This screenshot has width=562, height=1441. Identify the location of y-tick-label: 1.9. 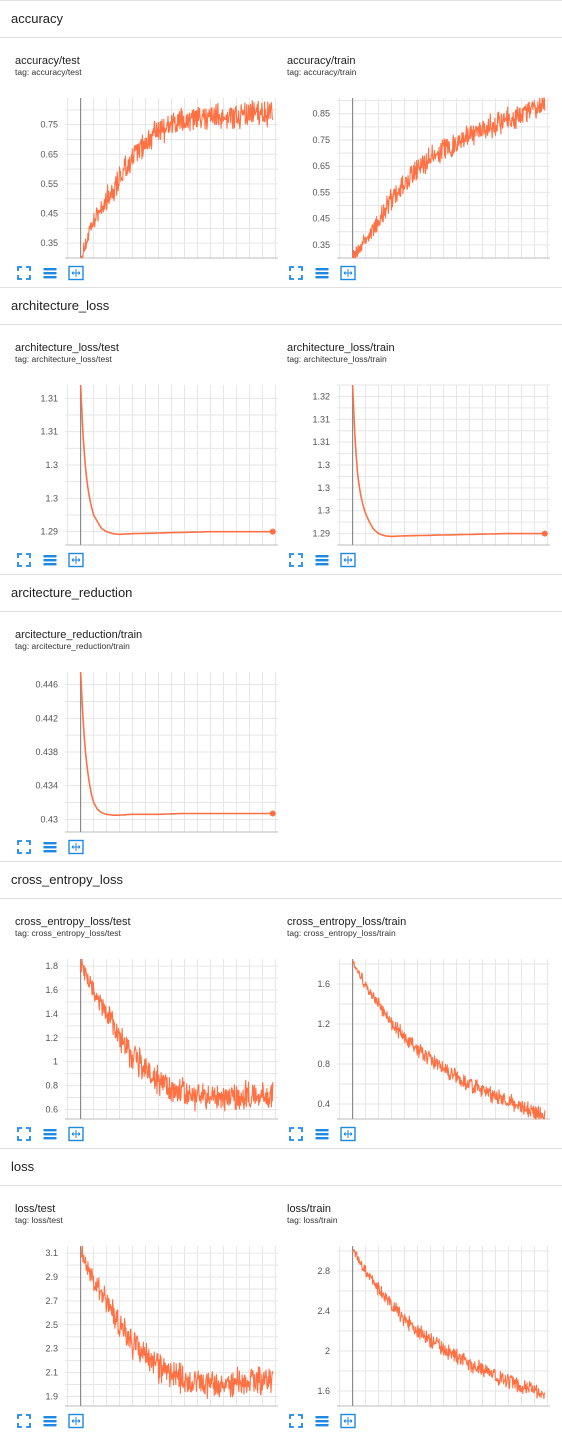
(51, 1396).